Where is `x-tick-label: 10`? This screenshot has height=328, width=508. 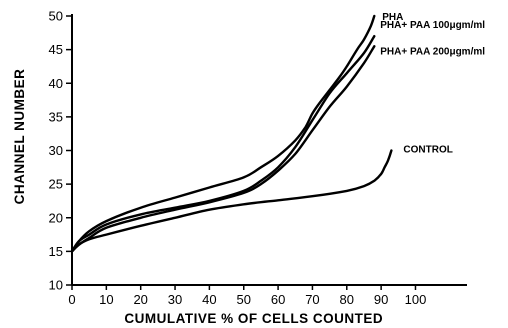 x-tick-label: 10 is located at coordinates (106, 299).